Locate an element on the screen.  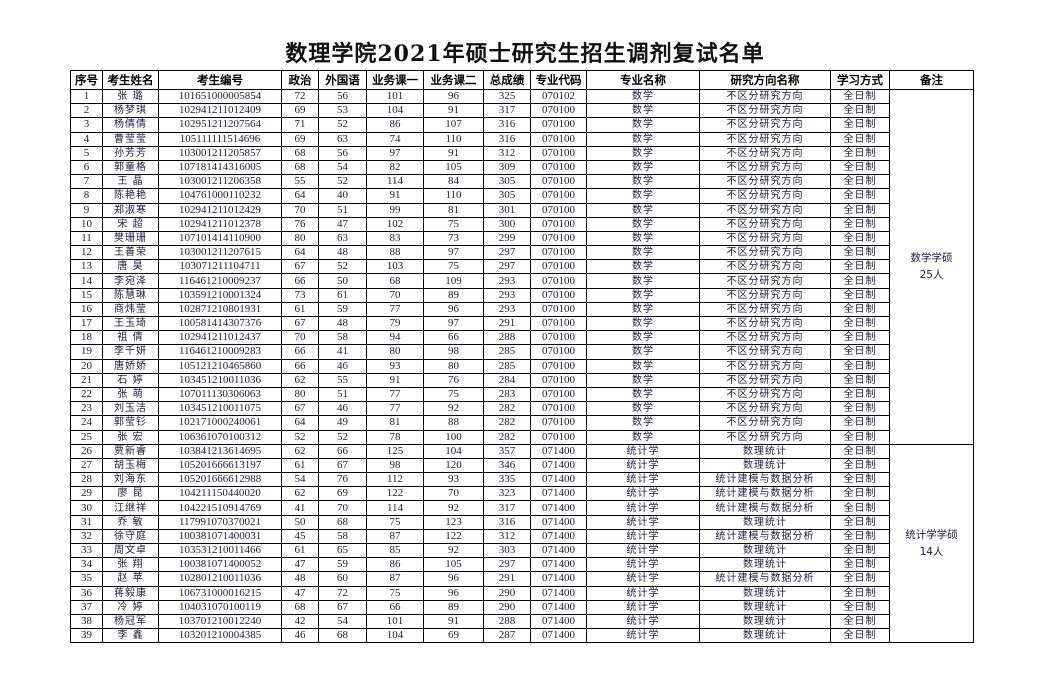
cell-index: 23 is located at coordinates (86, 409).